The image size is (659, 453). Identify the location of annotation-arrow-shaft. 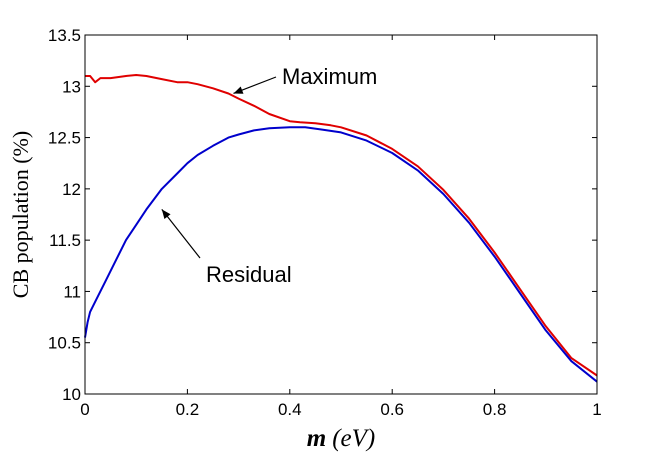
(181, 234).